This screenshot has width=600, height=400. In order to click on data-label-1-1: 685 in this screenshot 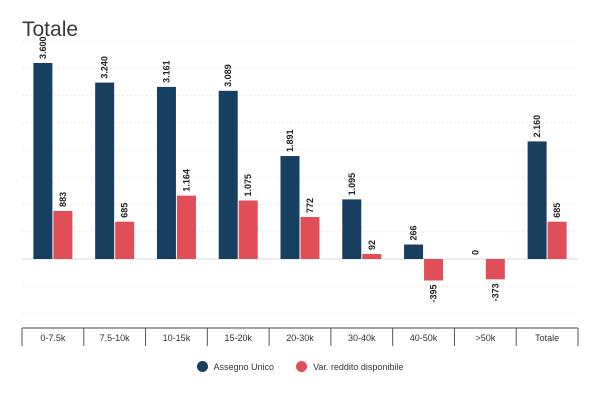, I will do `click(125, 210)`.